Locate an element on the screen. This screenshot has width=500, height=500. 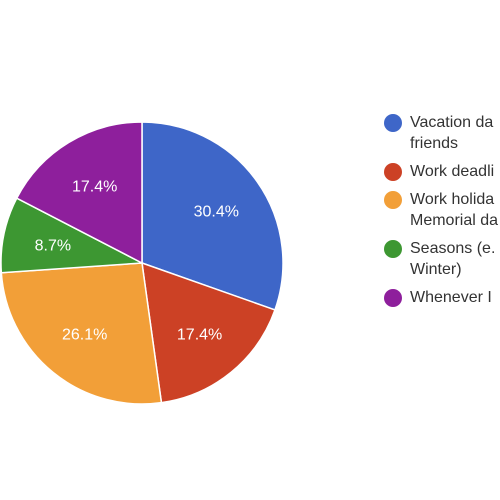
legend-item: Work deadli is located at coordinates (442, 171).